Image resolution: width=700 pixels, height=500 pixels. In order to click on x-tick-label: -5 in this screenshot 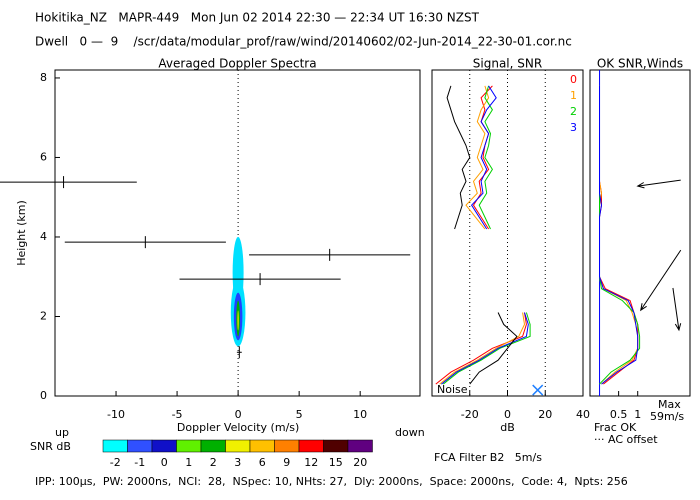, I will do `click(177, 414)`.